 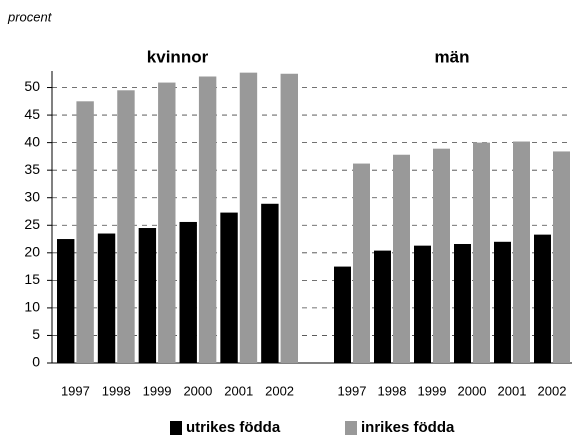 What do you see at coordinates (32, 252) in the screenshot?
I see `y-tick-label: 20` at bounding box center [32, 252].